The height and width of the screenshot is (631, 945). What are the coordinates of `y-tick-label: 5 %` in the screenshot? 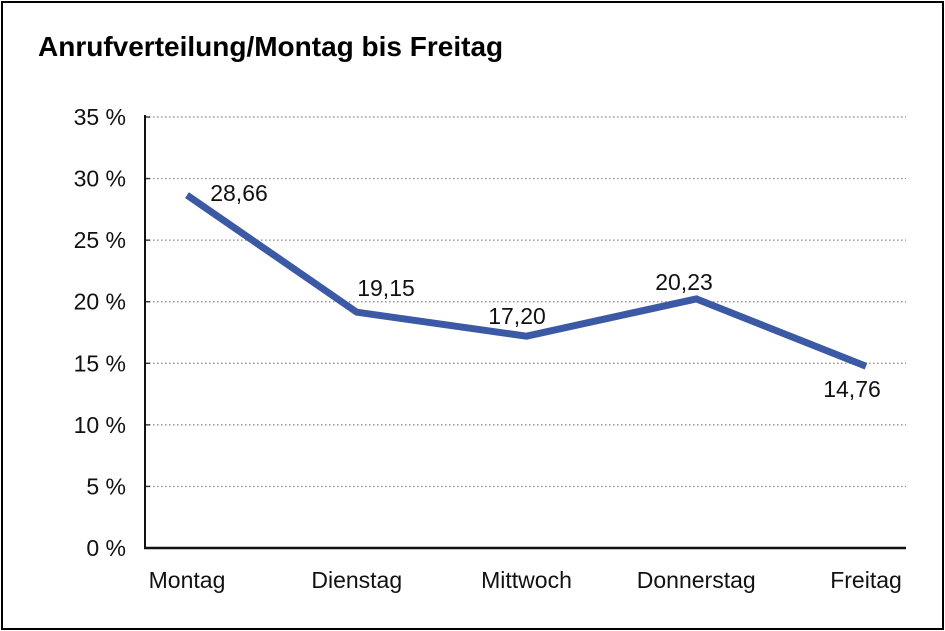 It's located at (106, 486).